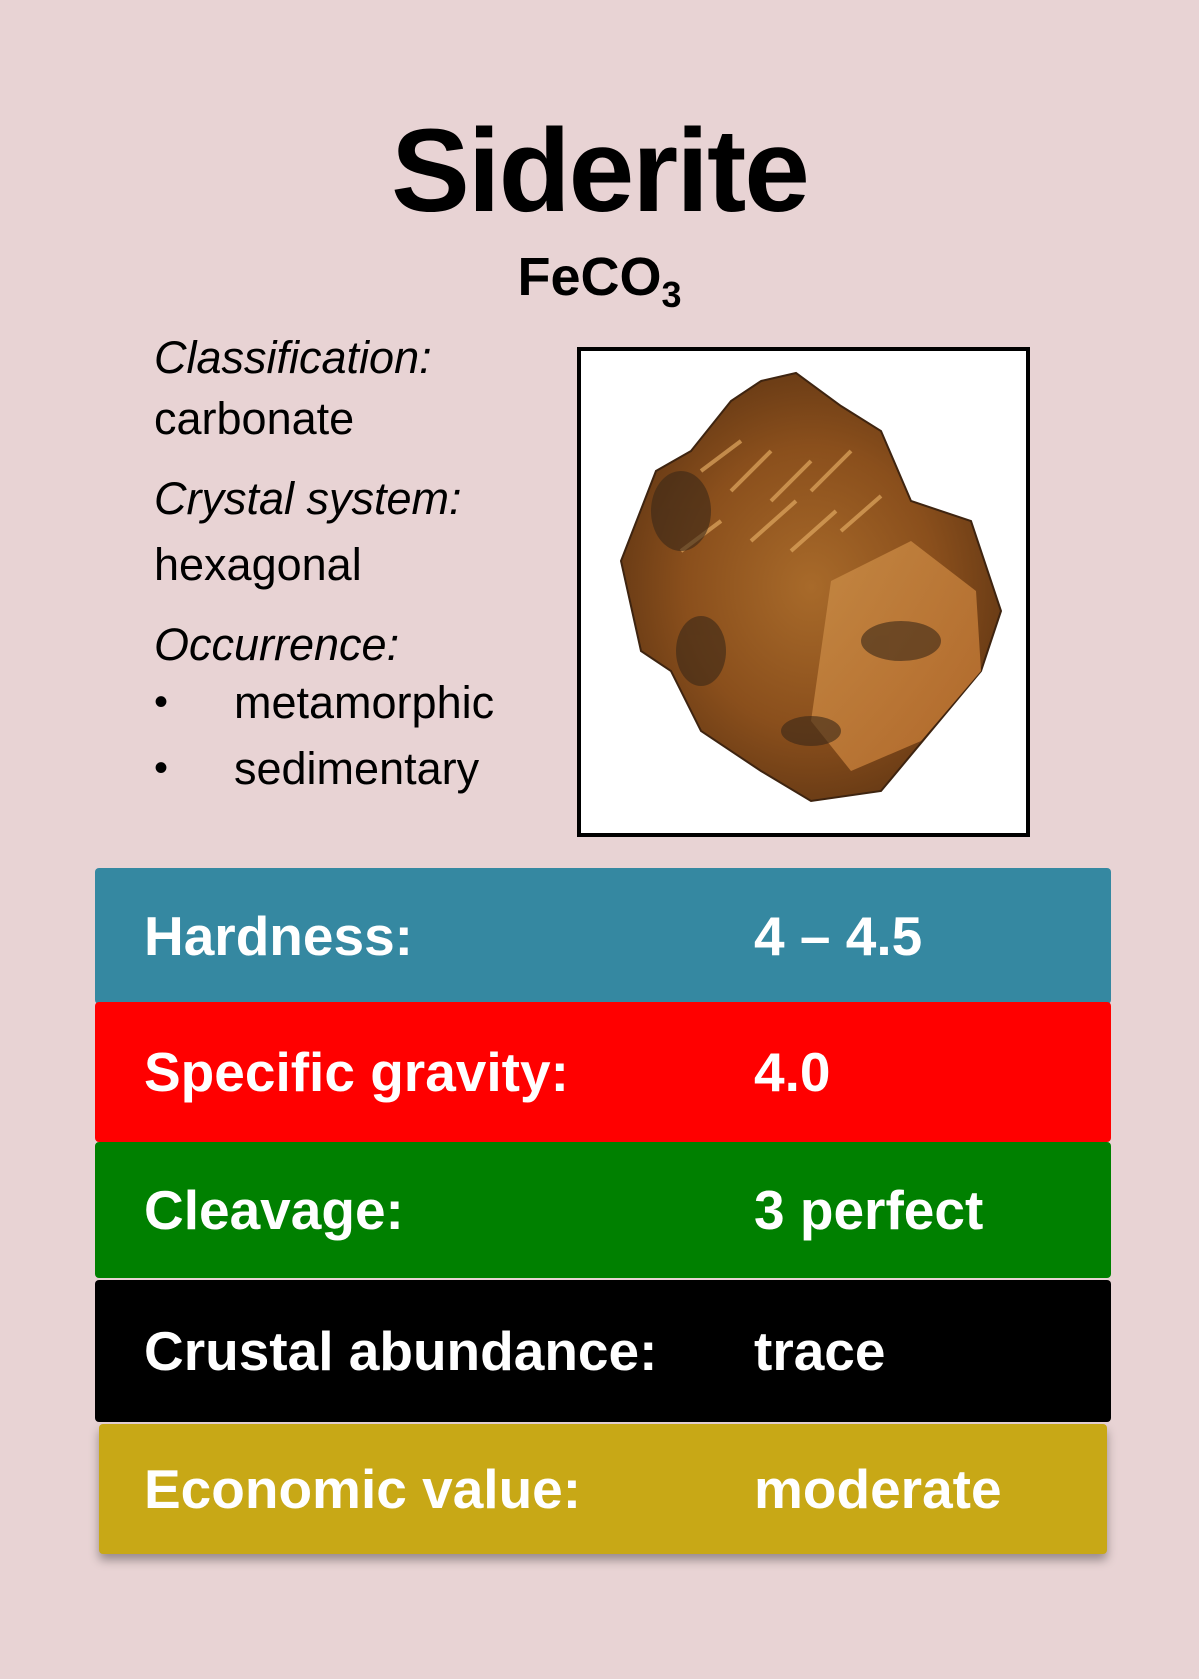 Image resolution: width=1199 pixels, height=1679 pixels. What do you see at coordinates (308, 498) in the screenshot?
I see `crystal-system-label: Crystal system:` at bounding box center [308, 498].